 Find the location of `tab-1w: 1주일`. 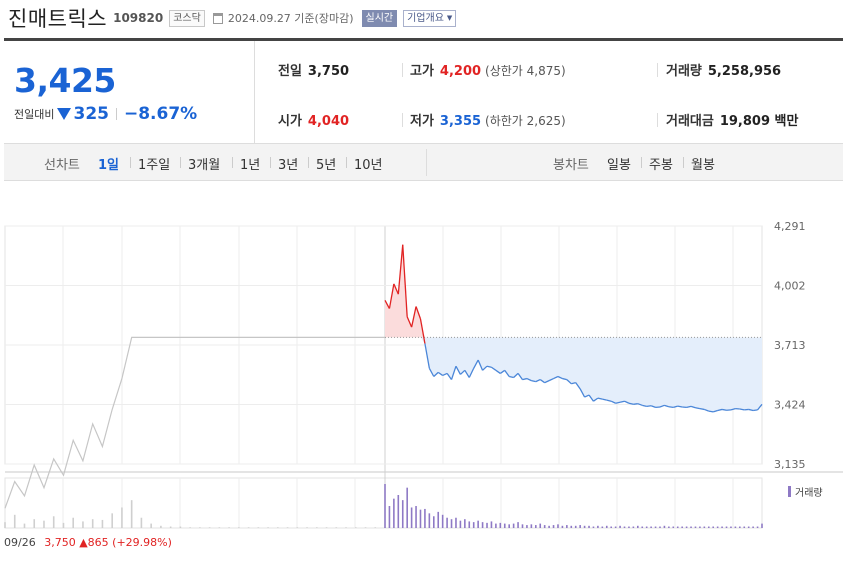

tab-1w: 1주일 is located at coordinates (154, 165).